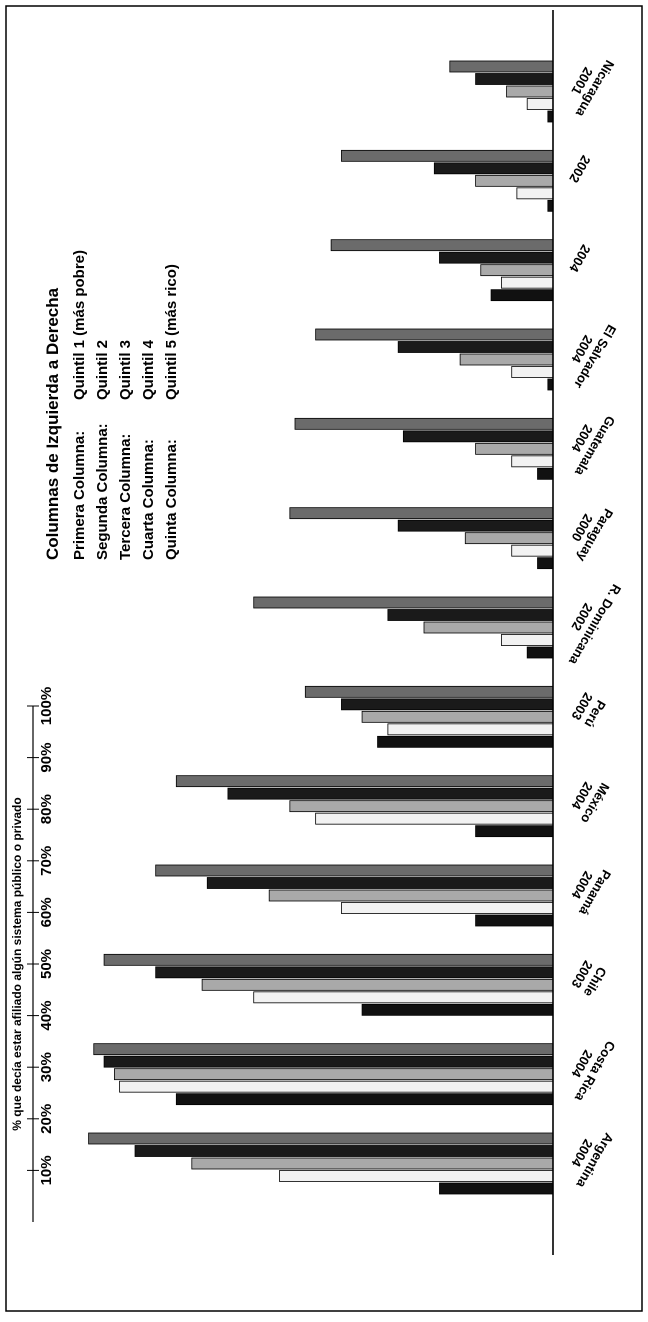  I want to click on y-tick-label: 100%, so click(46, 706).